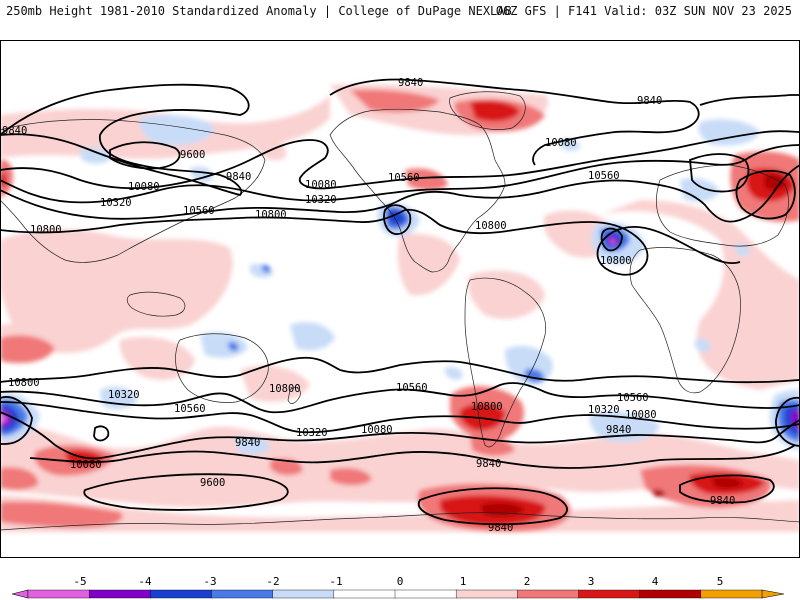 The width and height of the screenshot is (800, 600). What do you see at coordinates (79, 581) in the screenshot?
I see `colorbar-tick-label: -5` at bounding box center [79, 581].